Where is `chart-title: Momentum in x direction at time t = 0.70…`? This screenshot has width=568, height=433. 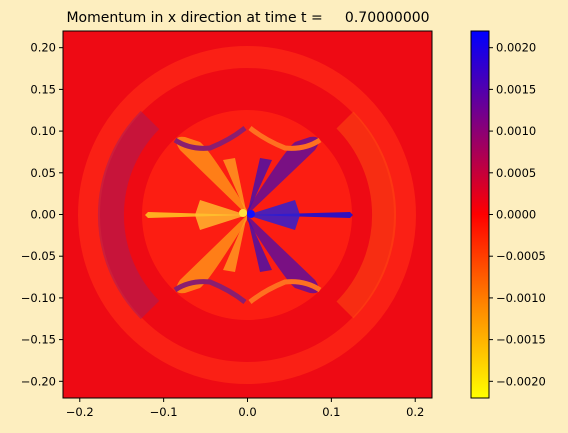 chart-title: Momentum in x direction at time t = 0.70… is located at coordinates (247, 18).